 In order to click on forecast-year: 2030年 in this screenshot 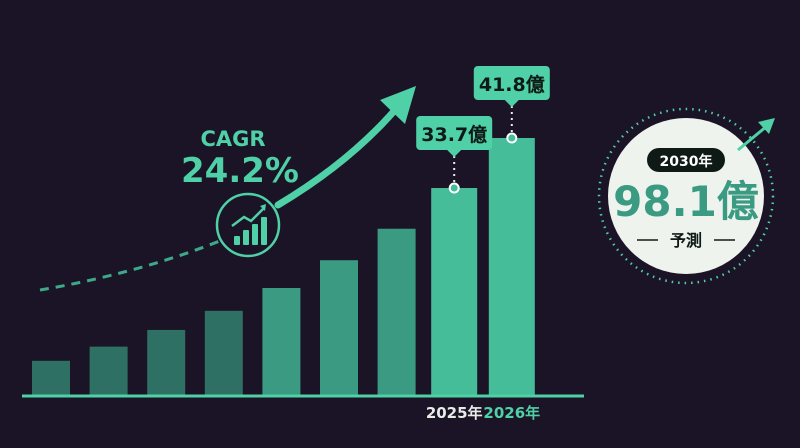, I will do `click(686, 161)`.